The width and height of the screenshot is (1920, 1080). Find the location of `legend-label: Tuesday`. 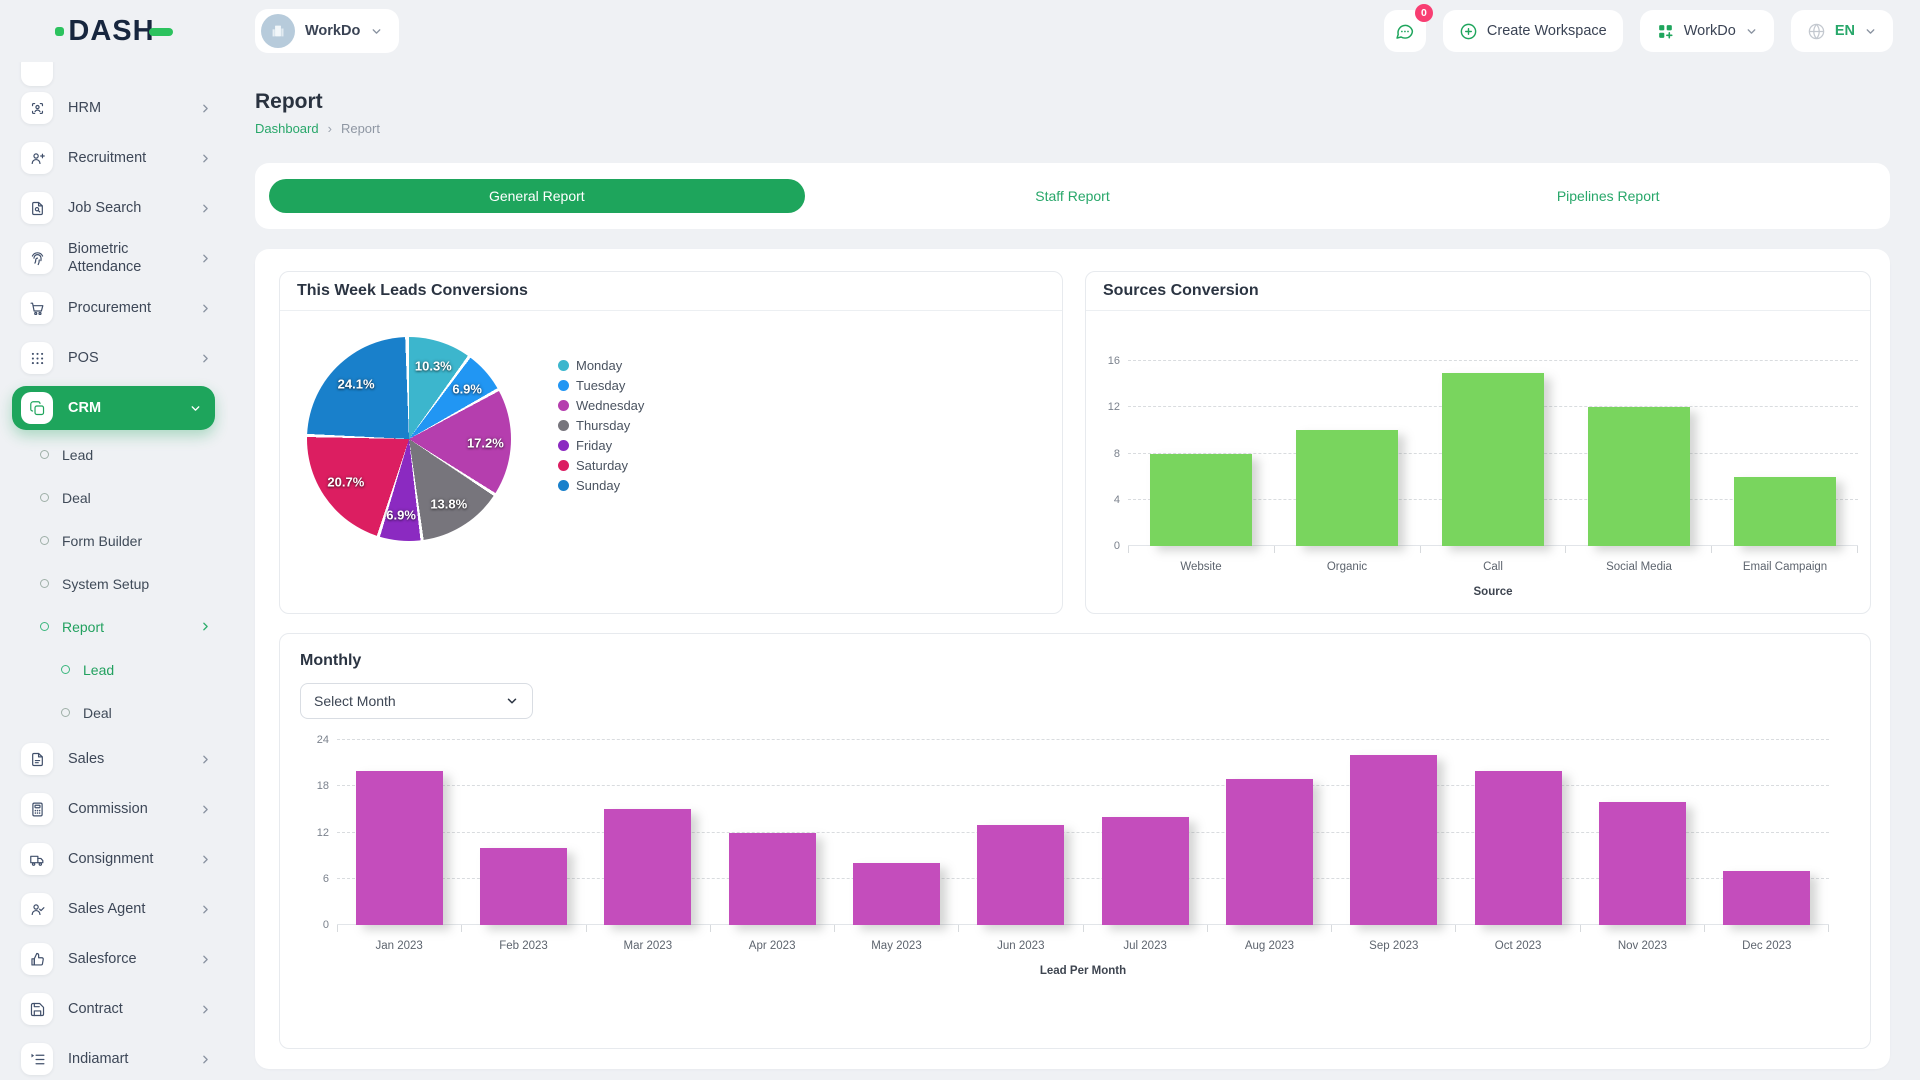

legend-label: Tuesday is located at coordinates (601, 385).